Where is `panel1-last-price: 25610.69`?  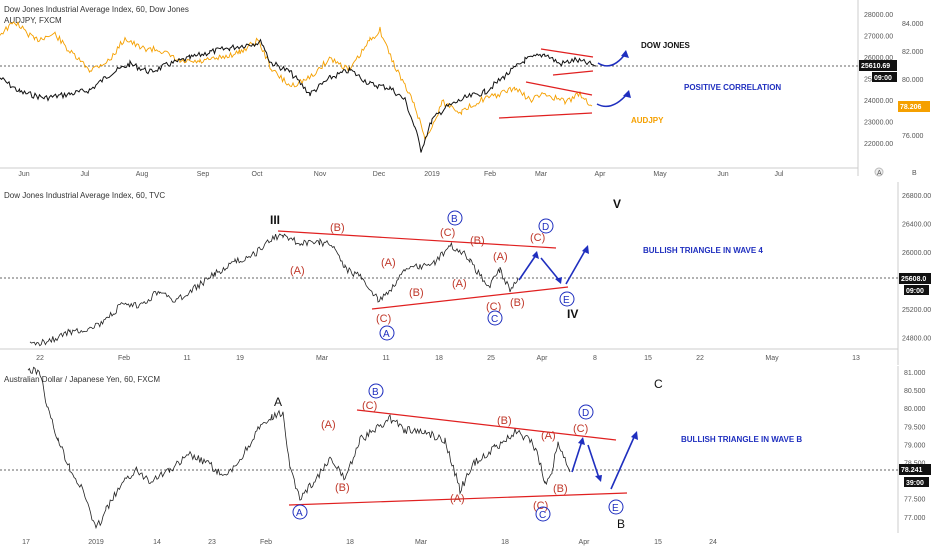
panel1-last-price: 25610.69 is located at coordinates (875, 66).